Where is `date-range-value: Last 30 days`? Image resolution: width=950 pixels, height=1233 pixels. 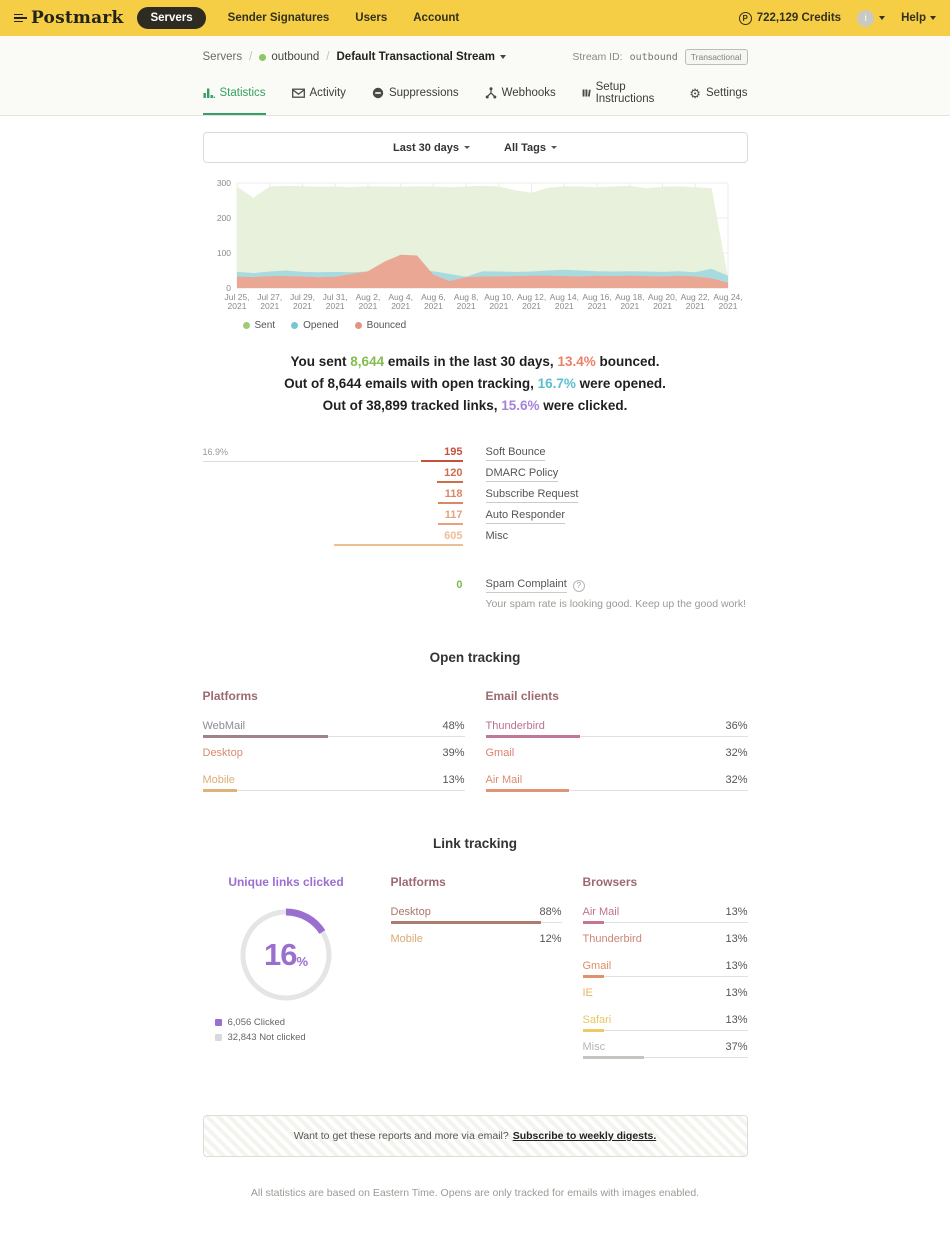 date-range-value: Last 30 days is located at coordinates (426, 147).